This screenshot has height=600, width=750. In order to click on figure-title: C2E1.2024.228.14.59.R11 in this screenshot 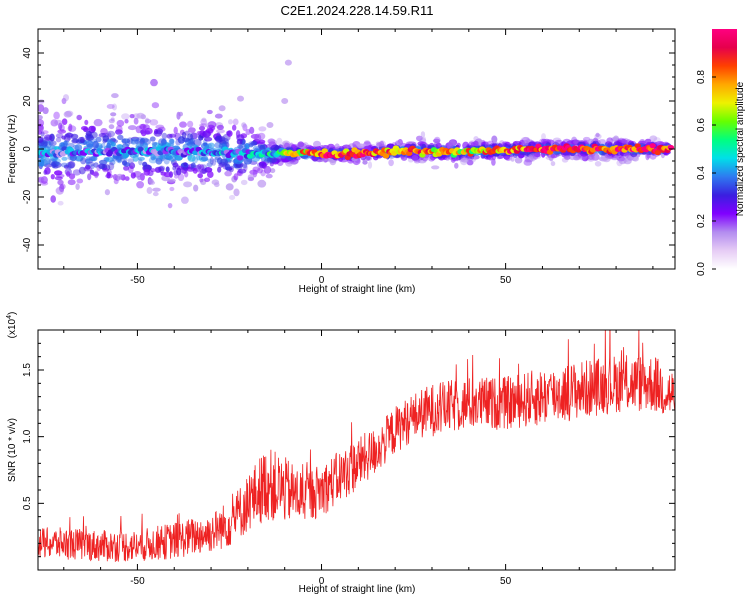, I will do `click(357, 10)`.